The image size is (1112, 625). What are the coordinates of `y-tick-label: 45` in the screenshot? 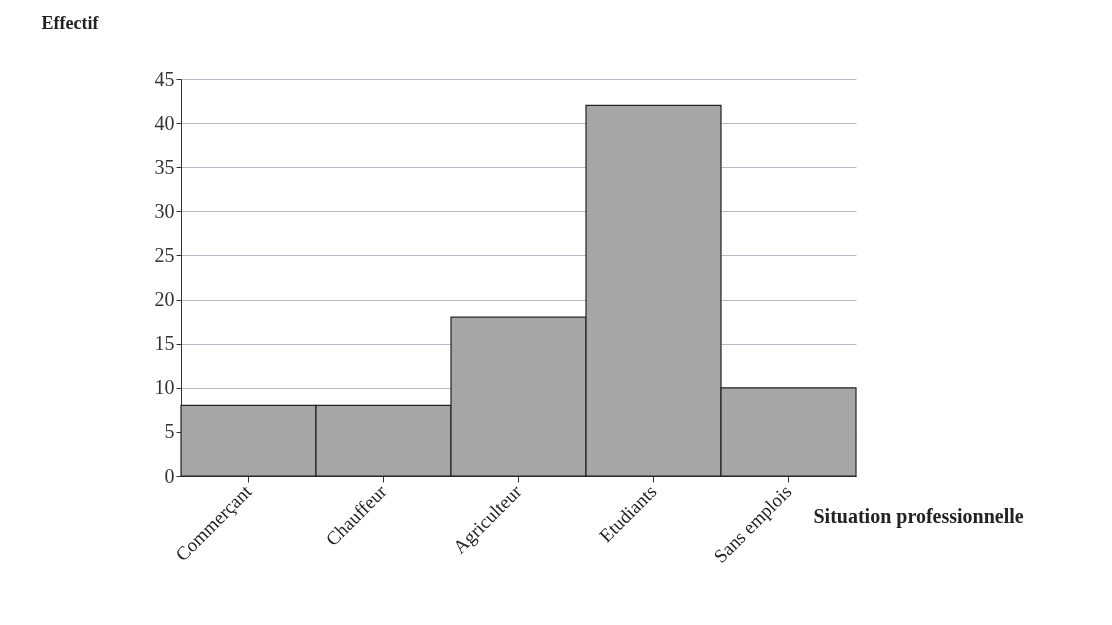 It's located at (164, 78).